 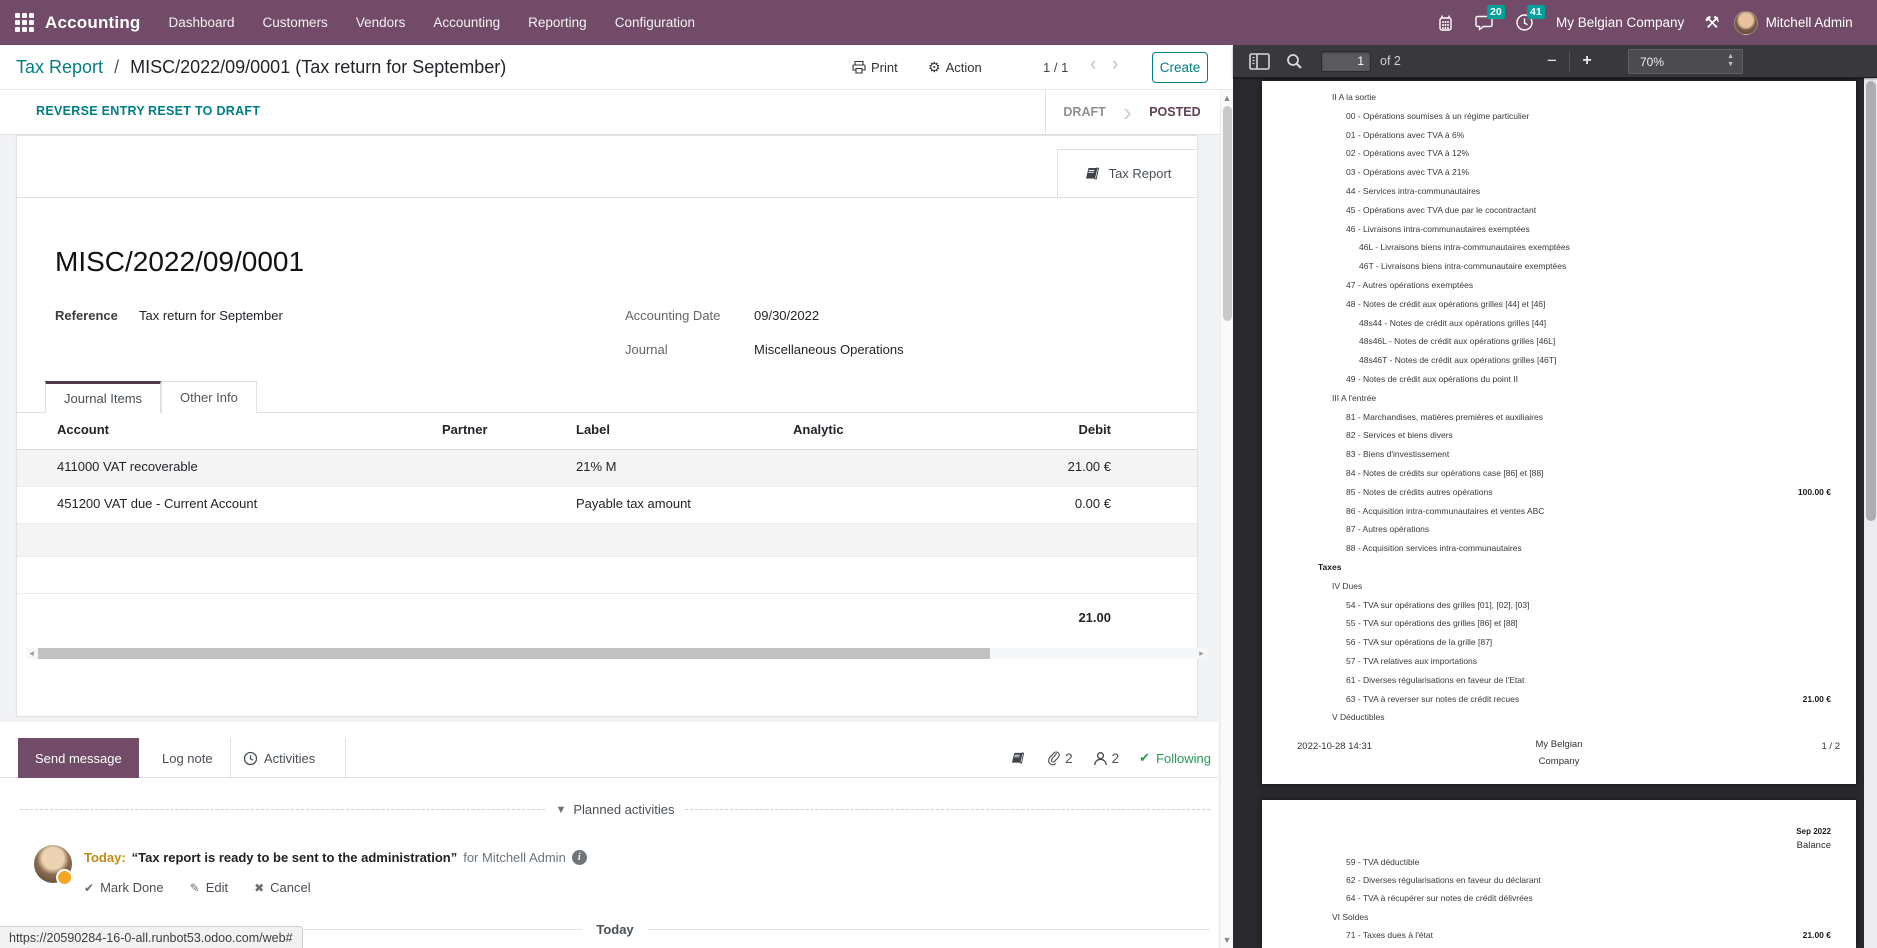 What do you see at coordinates (1620, 22) in the screenshot?
I see `company-switcher: My Belgian Company` at bounding box center [1620, 22].